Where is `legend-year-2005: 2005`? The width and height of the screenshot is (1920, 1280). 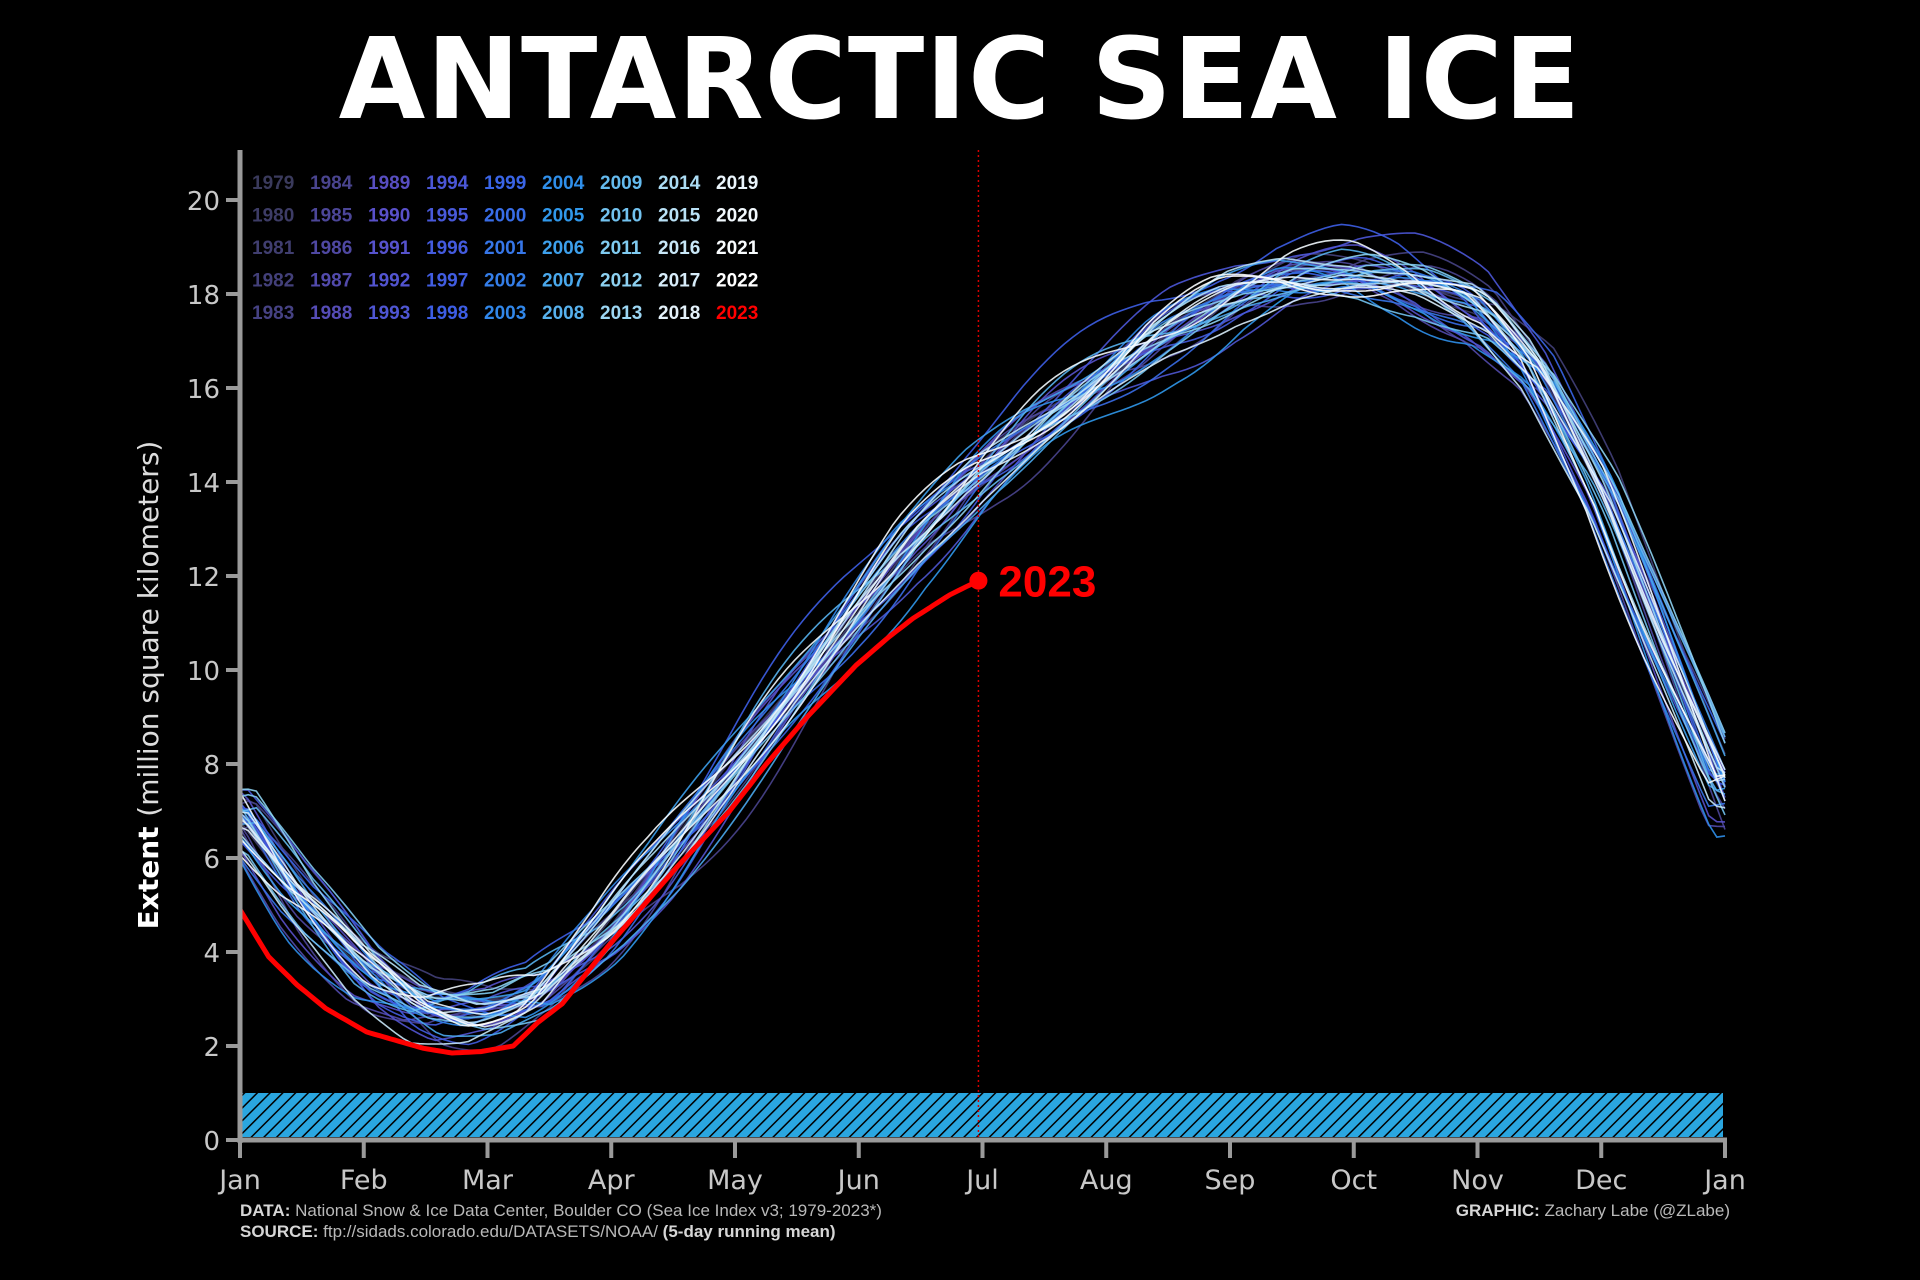 legend-year-2005: 2005 is located at coordinates (563, 216).